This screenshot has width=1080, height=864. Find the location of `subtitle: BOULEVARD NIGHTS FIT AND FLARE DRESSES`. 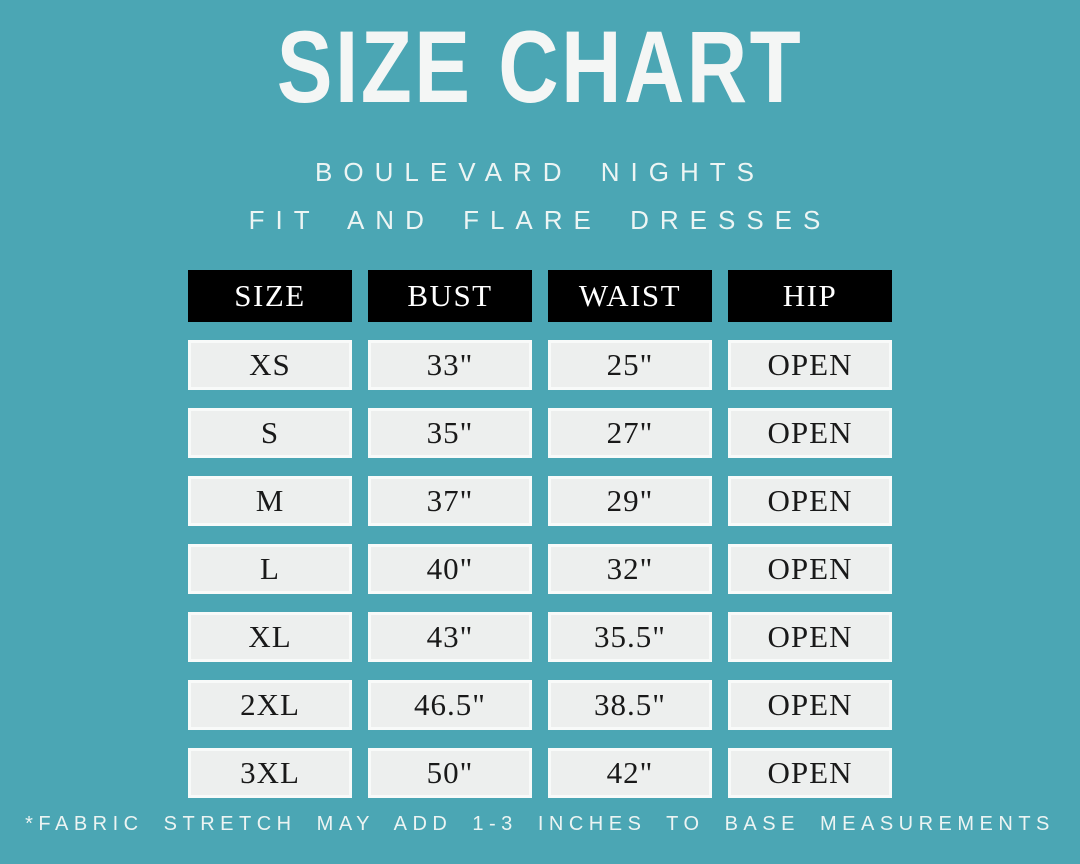

subtitle: BOULEVARD NIGHTS FIT AND FLARE DRESSES is located at coordinates (540, 196).